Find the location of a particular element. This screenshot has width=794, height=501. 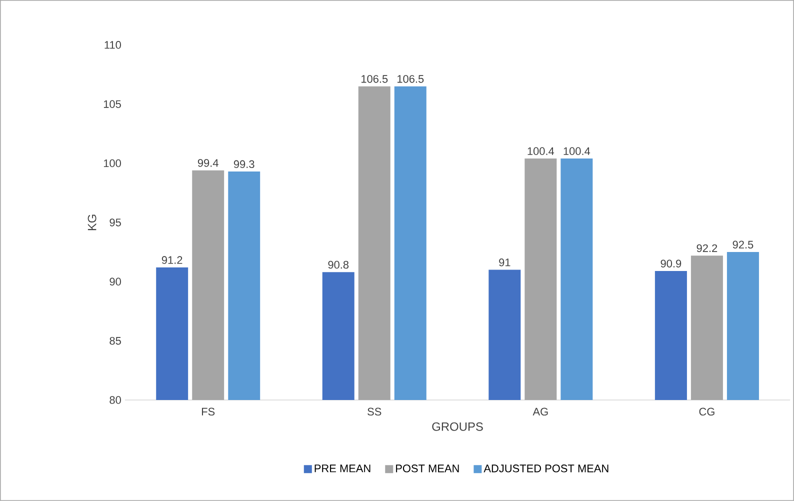

legend-label: POST MEAN is located at coordinates (427, 468).